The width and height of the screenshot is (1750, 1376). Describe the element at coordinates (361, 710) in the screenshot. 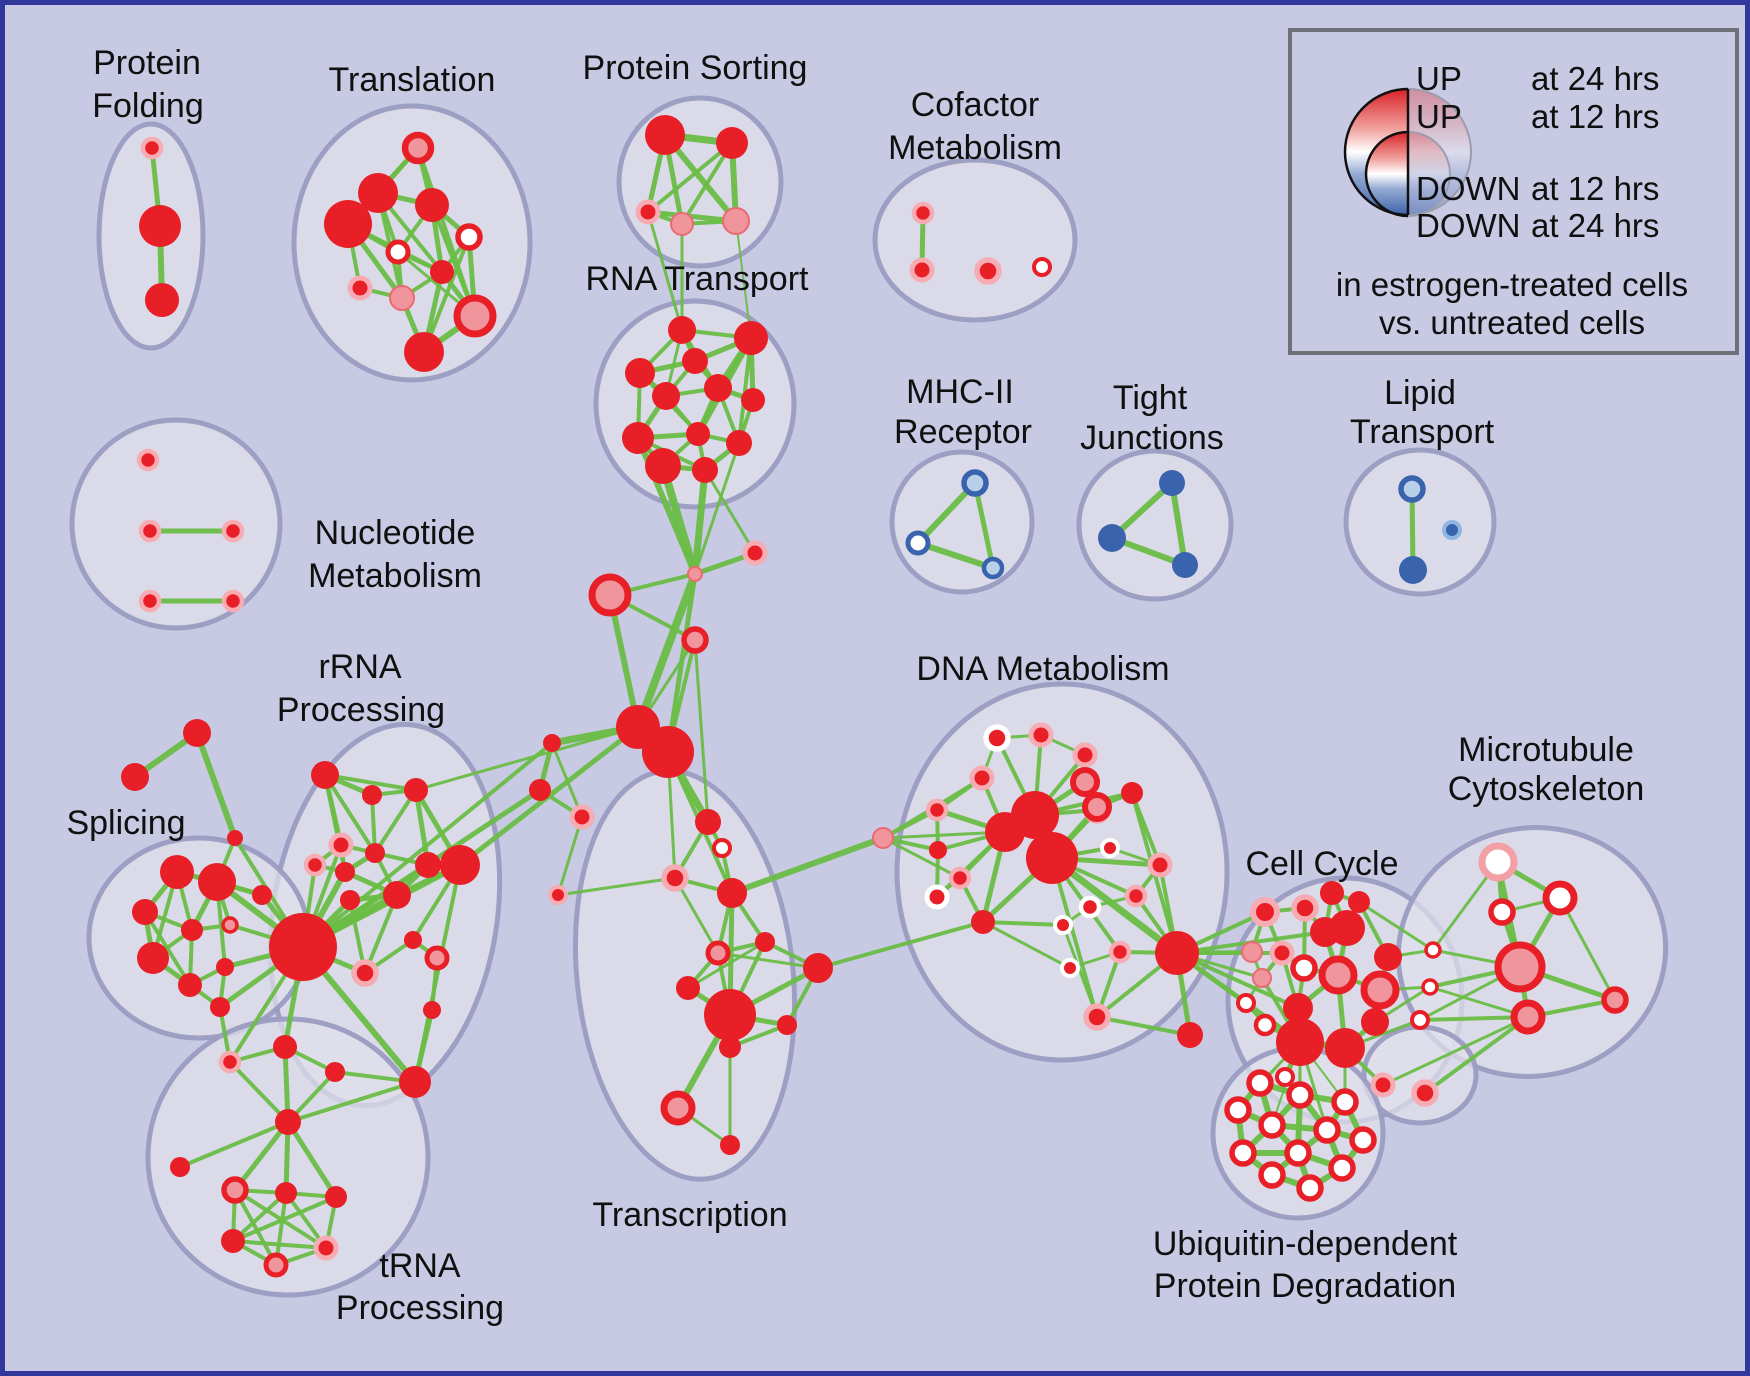

I see `label-rrna-processing-1: Processing` at that location.